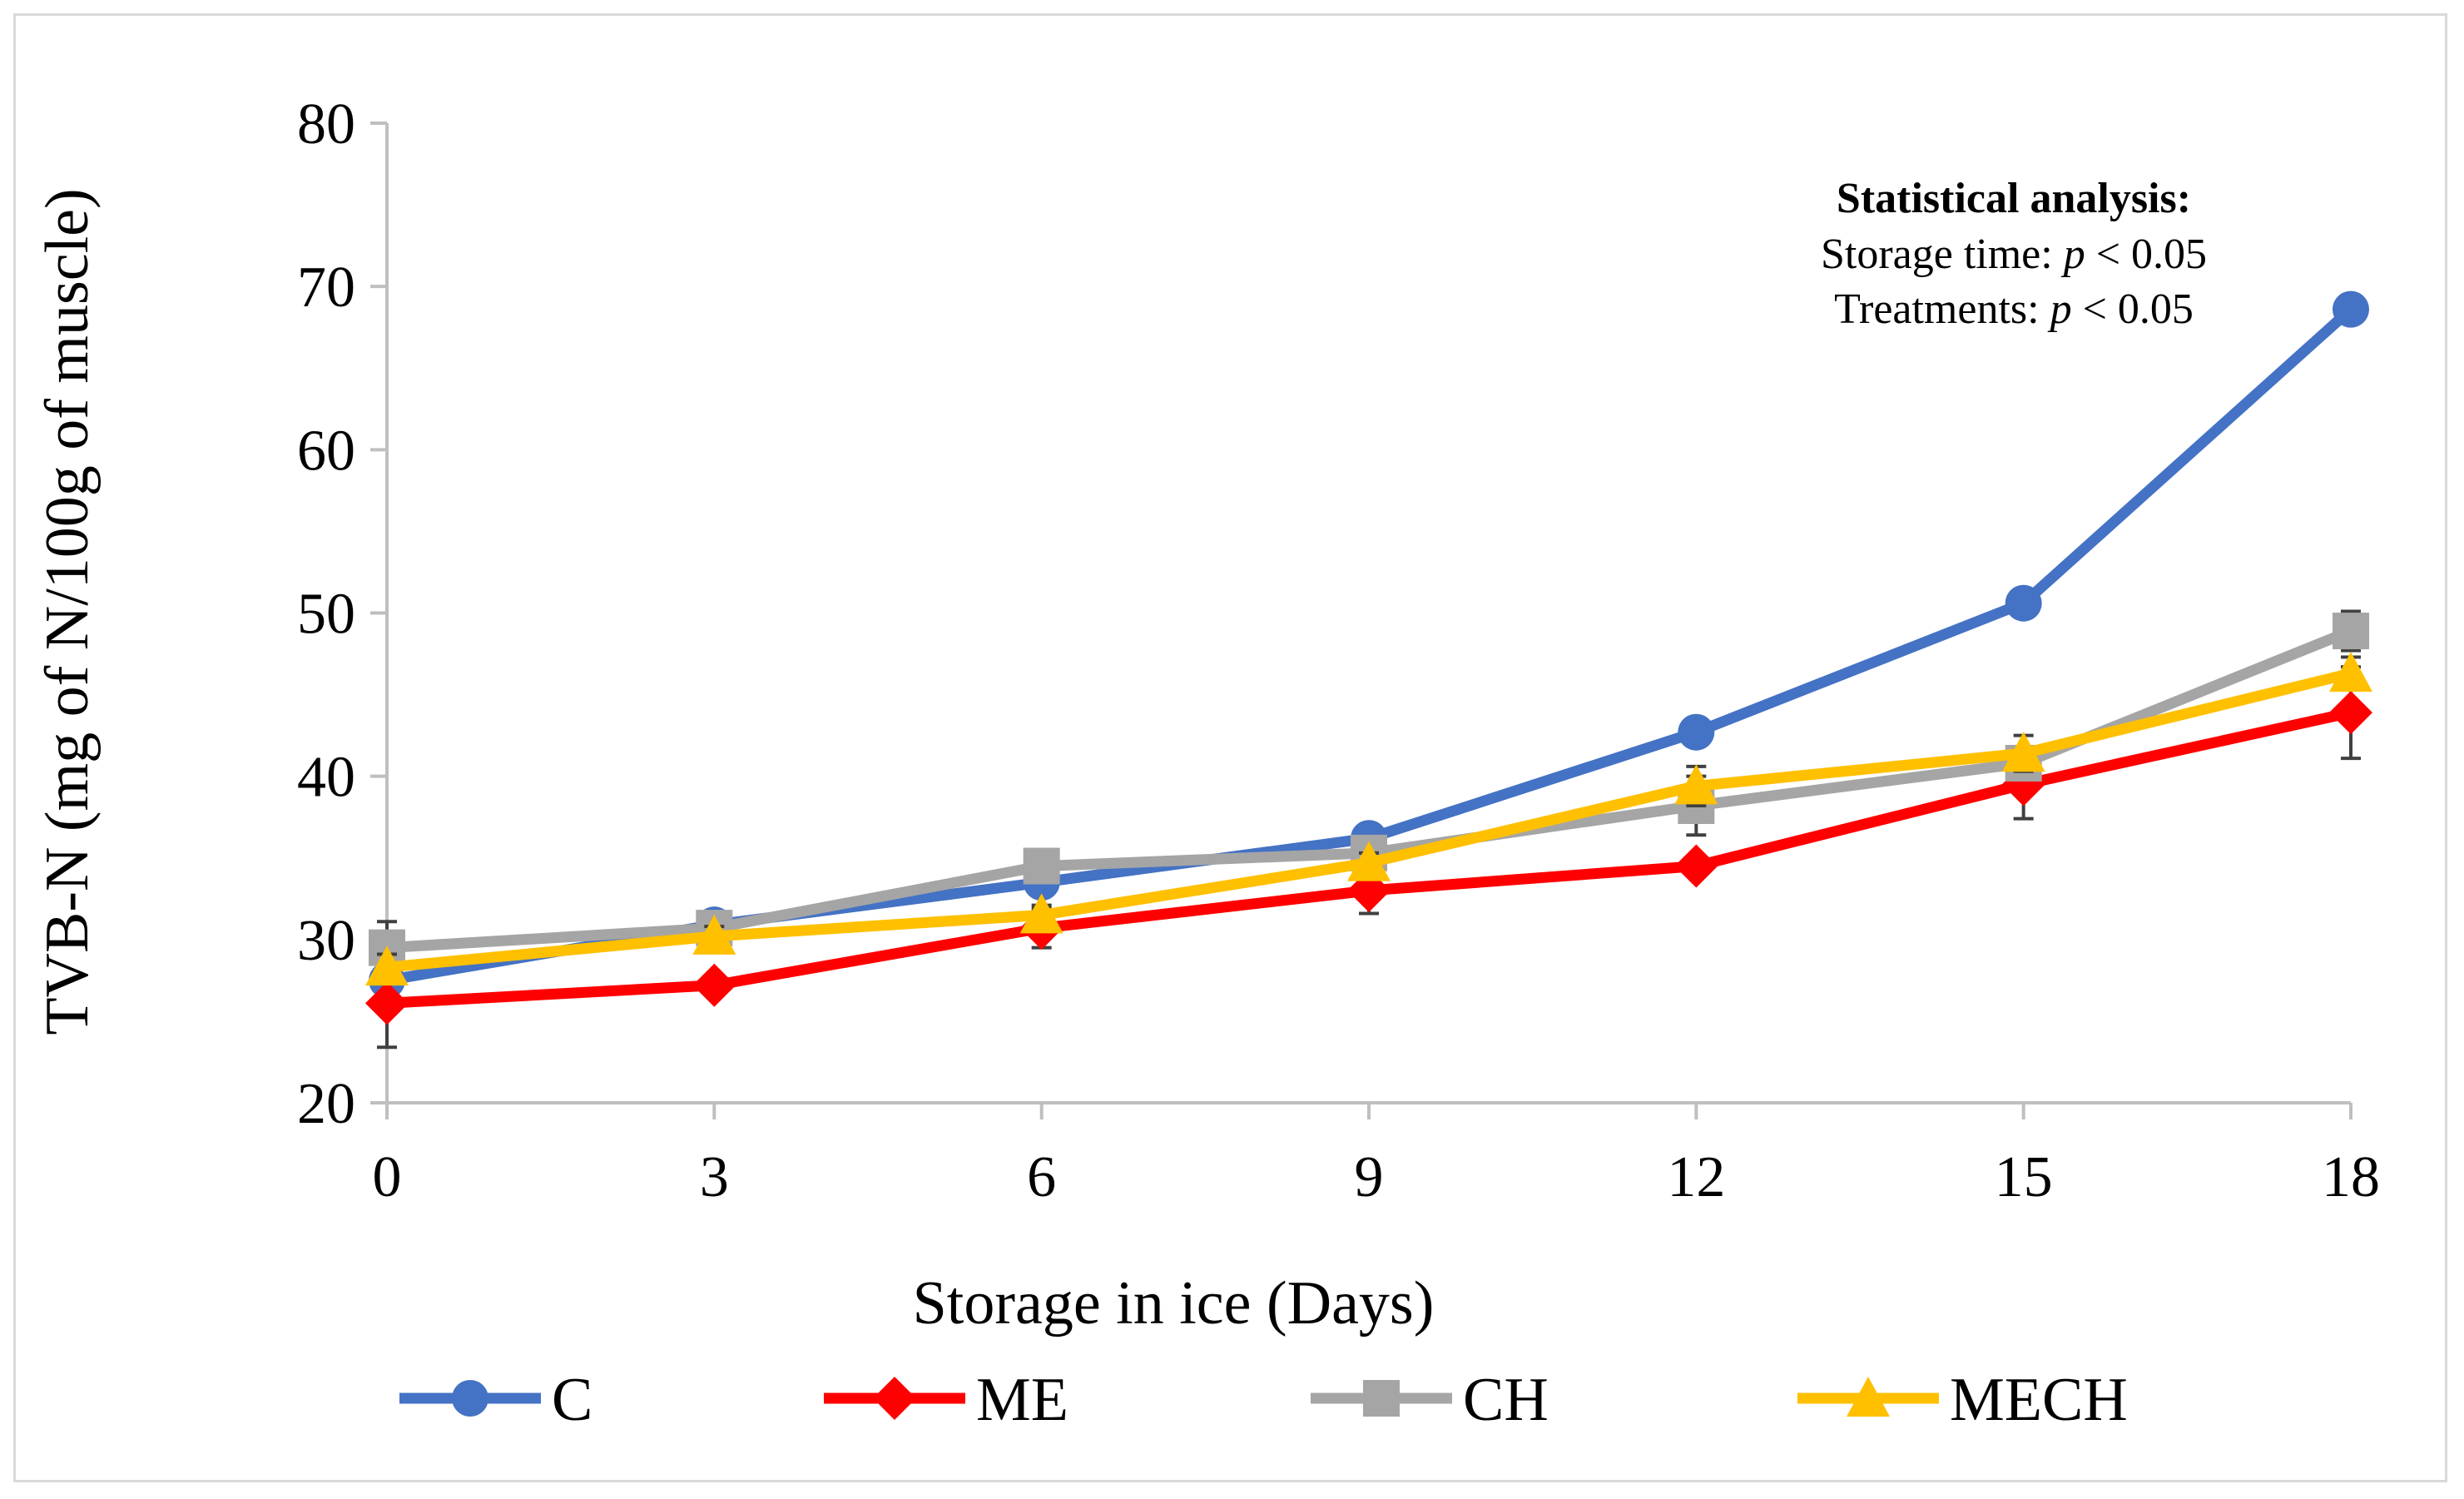 This screenshot has height=1499, width=2464. What do you see at coordinates (2133, 309) in the screenshot?
I see `annotation-treatments-value: < 0.05` at bounding box center [2133, 309].